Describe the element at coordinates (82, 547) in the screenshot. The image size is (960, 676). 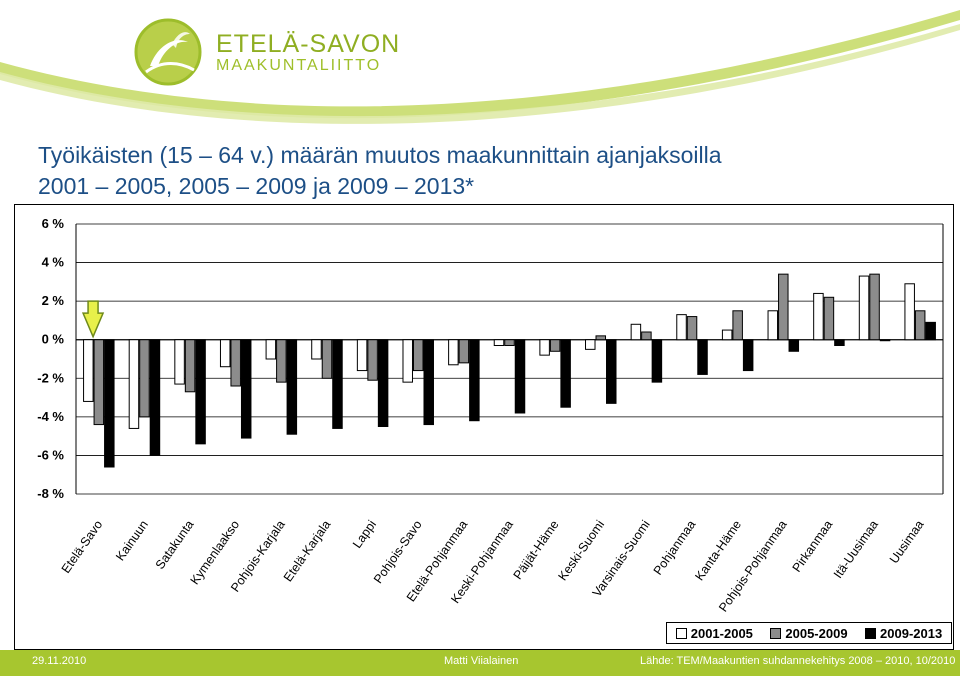
I see `x-tick-label: Etelä-Savo` at that location.